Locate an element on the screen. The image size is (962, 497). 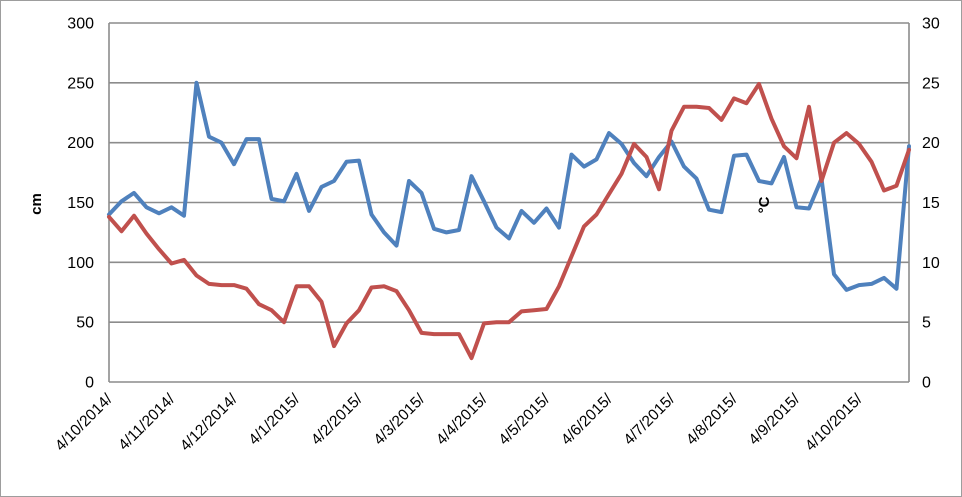
x-axis-date-label: 4/1/2015/ is located at coordinates (275, 419).